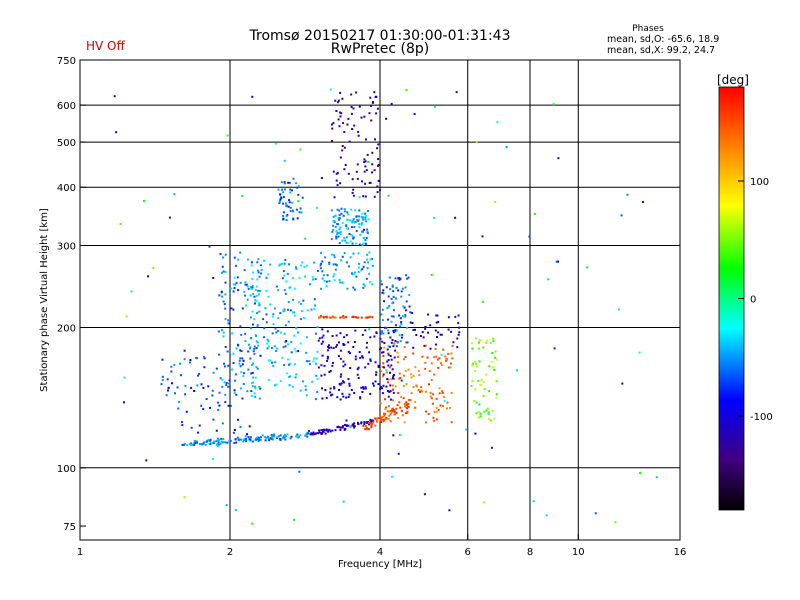 This screenshot has height=600, width=800. Describe the element at coordinates (66, 188) in the screenshot. I see `y-tick-label: 400` at that location.